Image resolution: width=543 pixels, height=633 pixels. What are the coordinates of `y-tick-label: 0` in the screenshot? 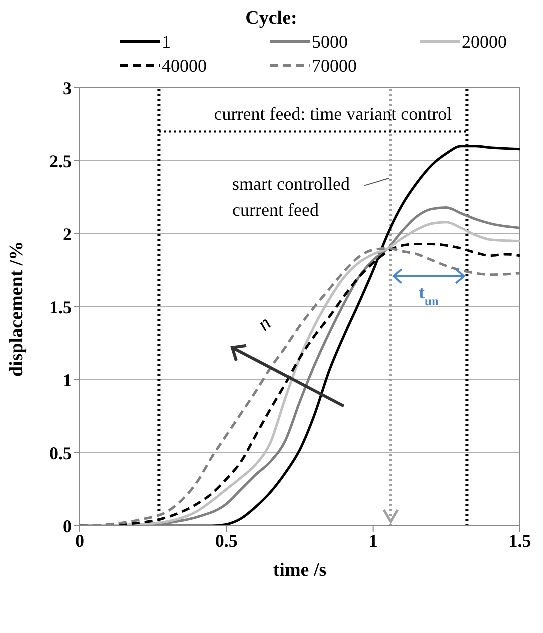 It's located at (67, 526).